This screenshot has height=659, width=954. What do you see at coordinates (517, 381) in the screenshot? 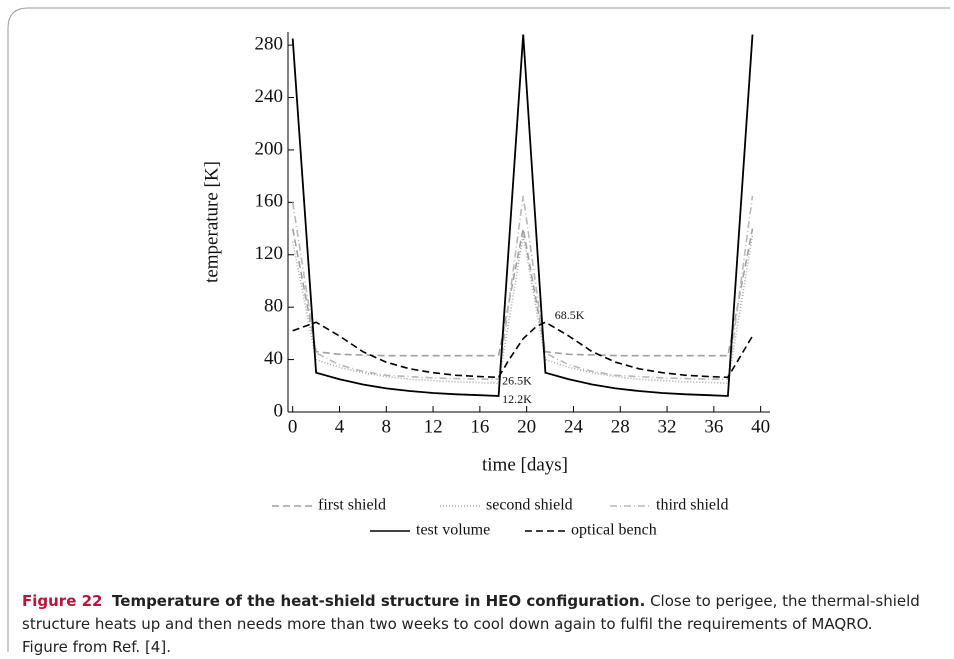
I see `annotation: 26.5K` at bounding box center [517, 381].